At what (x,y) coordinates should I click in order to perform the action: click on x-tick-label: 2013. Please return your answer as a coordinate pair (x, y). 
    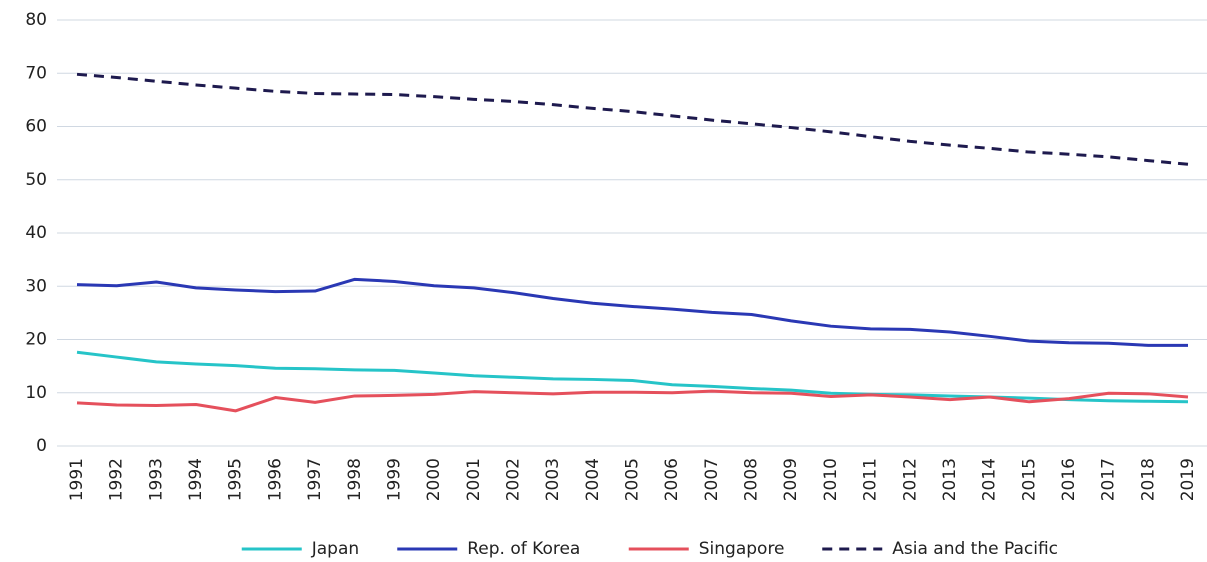
    Looking at the image, I should click on (950, 479).